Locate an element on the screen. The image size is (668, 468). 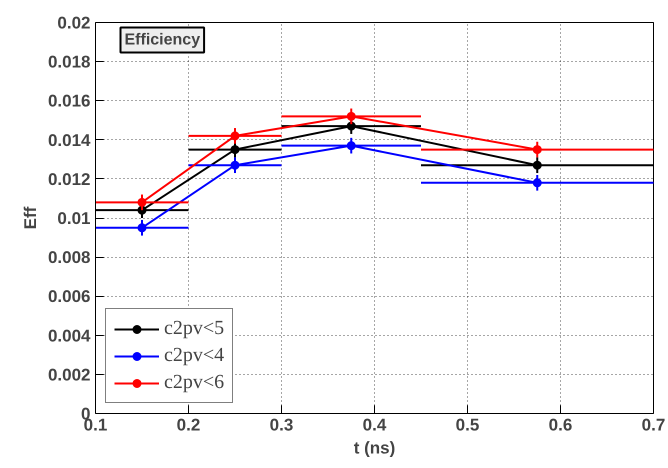
x-tick-label: 0.2 is located at coordinates (188, 425).